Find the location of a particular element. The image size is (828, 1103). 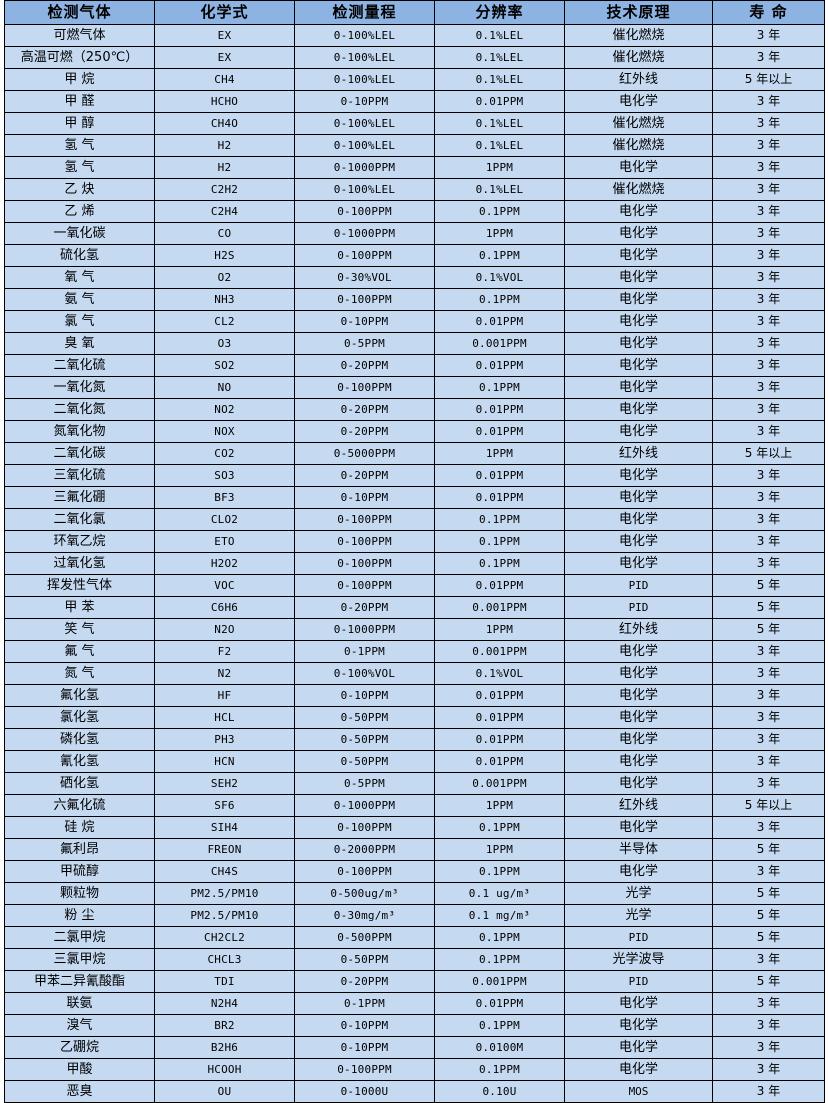

table-row: 三氧化硫 SO3 0-20PPM 0.01PPM 电化学 3 年 is located at coordinates (414, 475).